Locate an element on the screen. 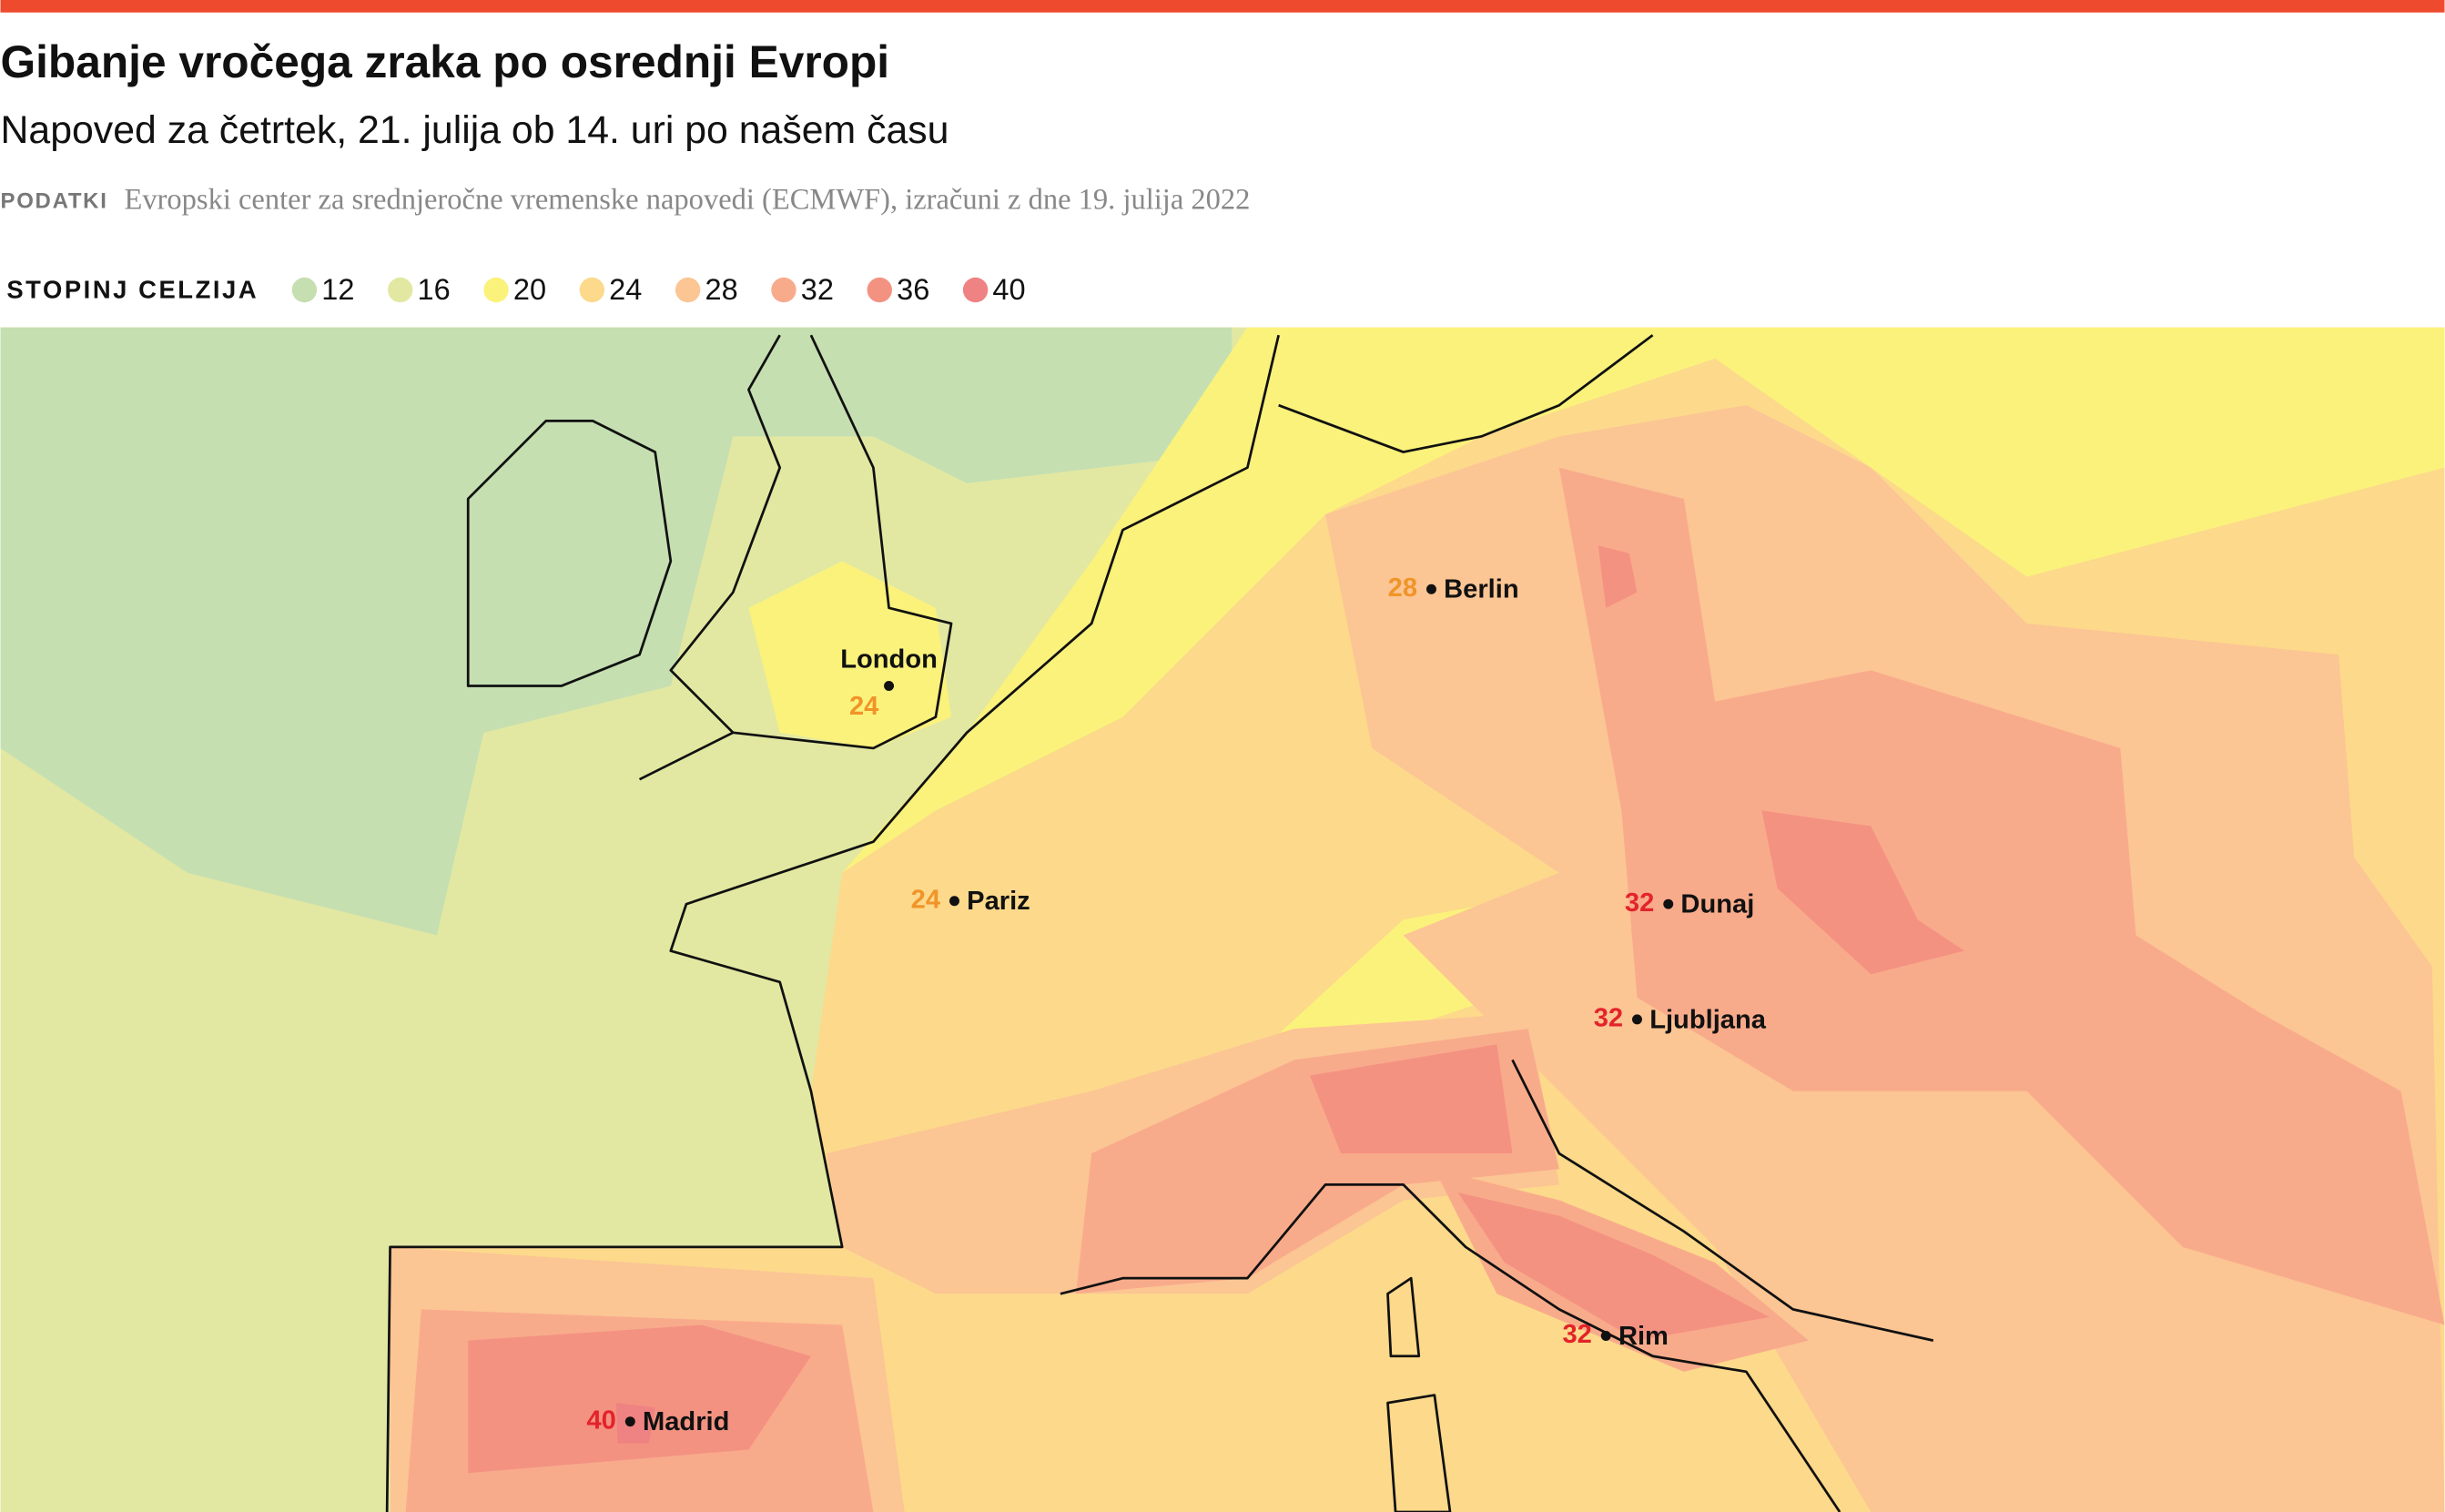 The width and height of the screenshot is (2445, 1512). city-name: Madrid is located at coordinates (686, 1421).